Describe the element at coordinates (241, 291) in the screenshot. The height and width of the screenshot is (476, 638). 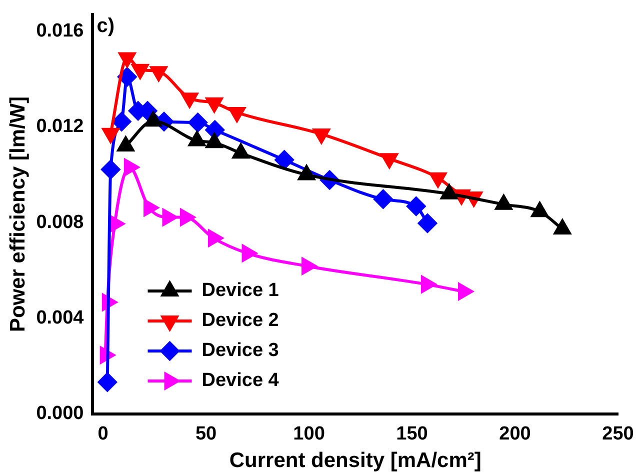
I see `legend-label: Device 1` at that location.